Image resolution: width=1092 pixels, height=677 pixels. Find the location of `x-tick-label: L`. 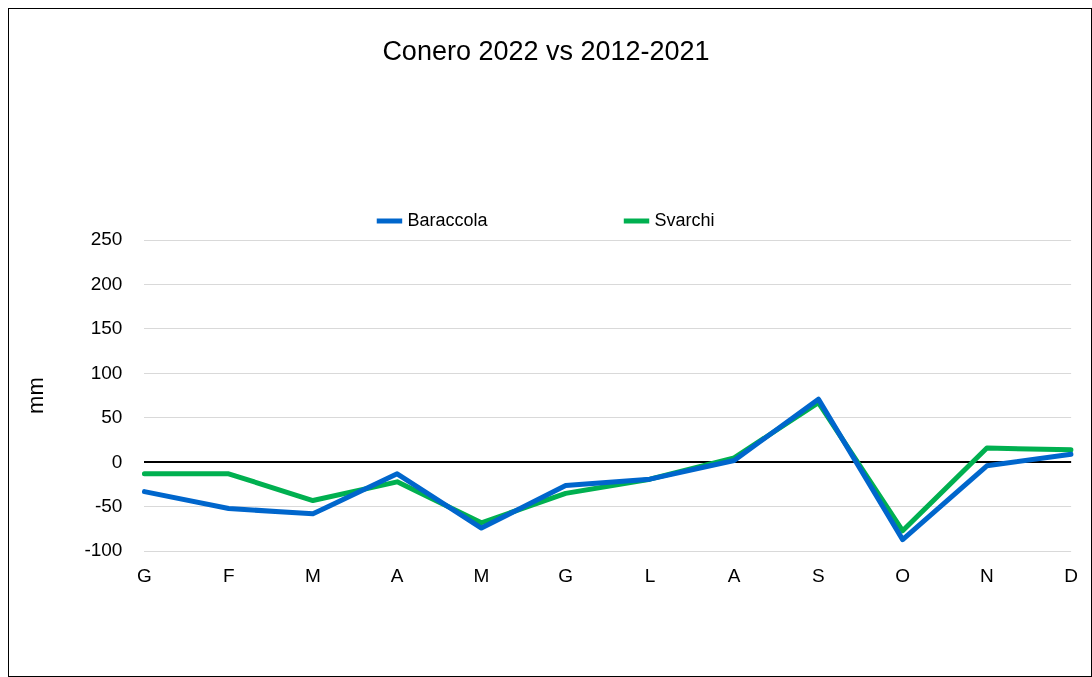

x-tick-label: L is located at coordinates (650, 575).